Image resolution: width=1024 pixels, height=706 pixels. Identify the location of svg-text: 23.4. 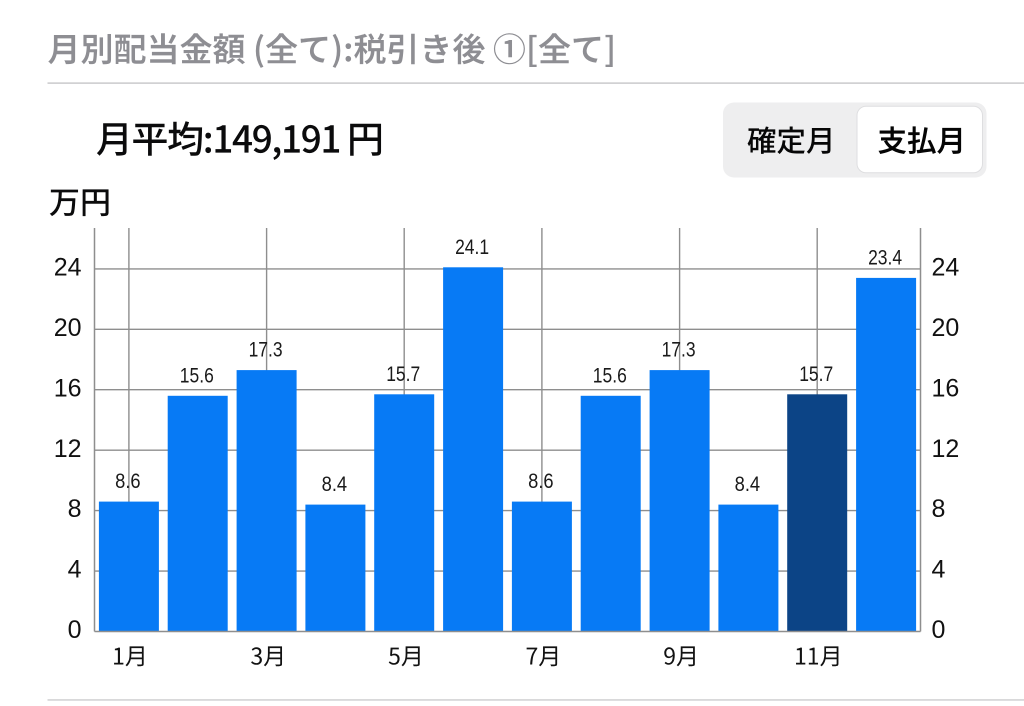
(885, 257).